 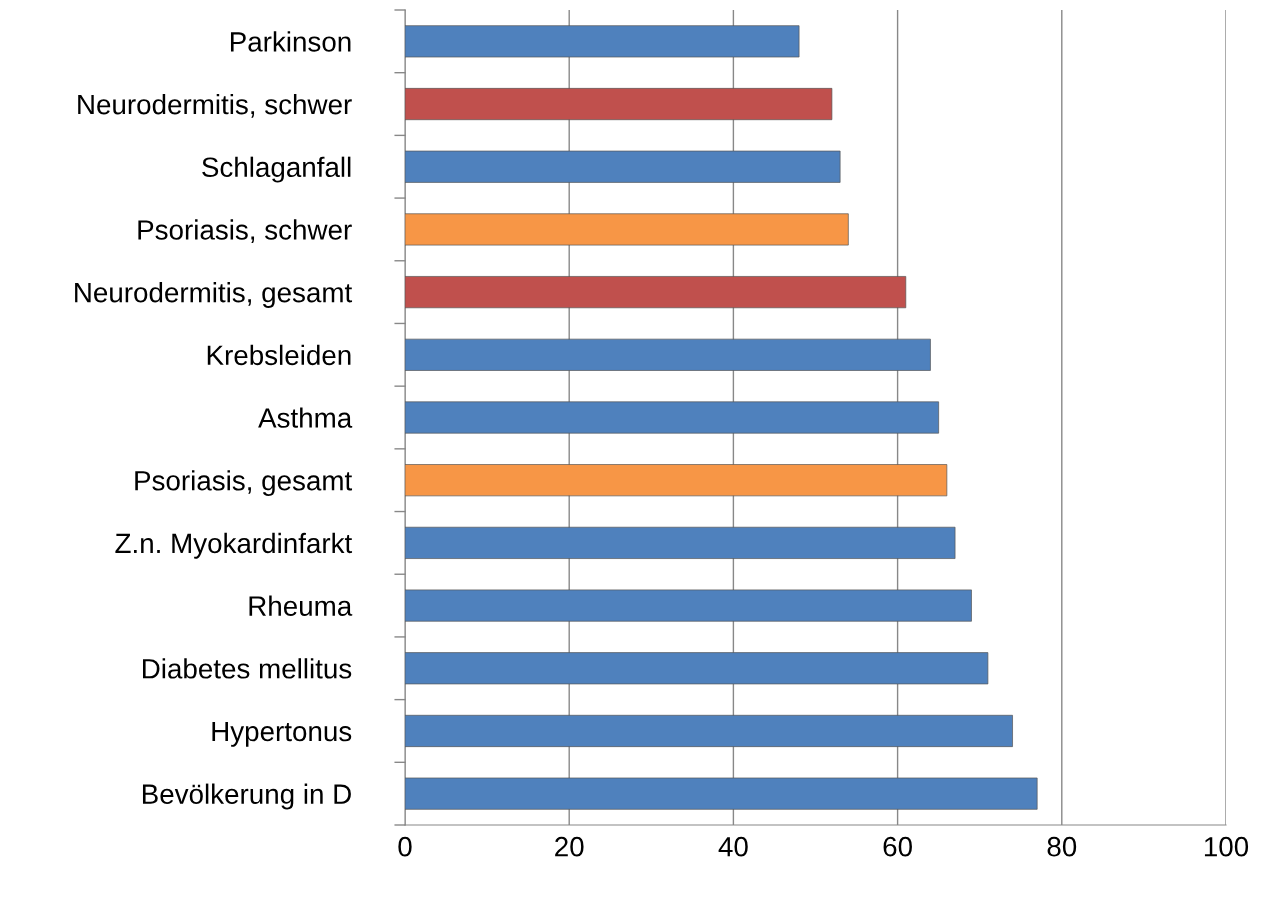 What do you see at coordinates (276, 169) in the screenshot?
I see `y-tick-label: Schlaganfall` at bounding box center [276, 169].